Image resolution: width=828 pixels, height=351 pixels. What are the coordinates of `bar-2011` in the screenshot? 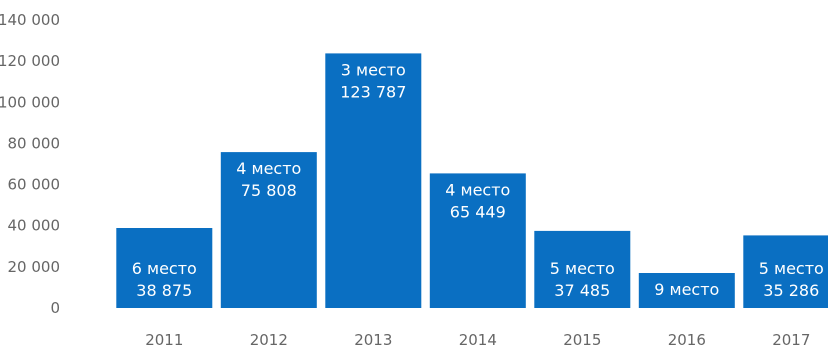 It's located at (164, 268).